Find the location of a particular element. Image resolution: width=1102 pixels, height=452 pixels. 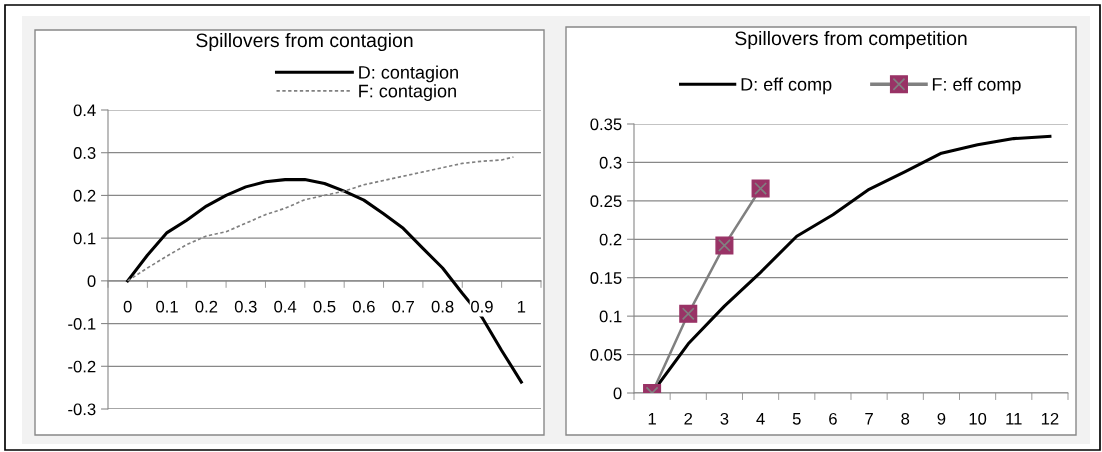

x-tick-label: 0.6 is located at coordinates (363, 306).